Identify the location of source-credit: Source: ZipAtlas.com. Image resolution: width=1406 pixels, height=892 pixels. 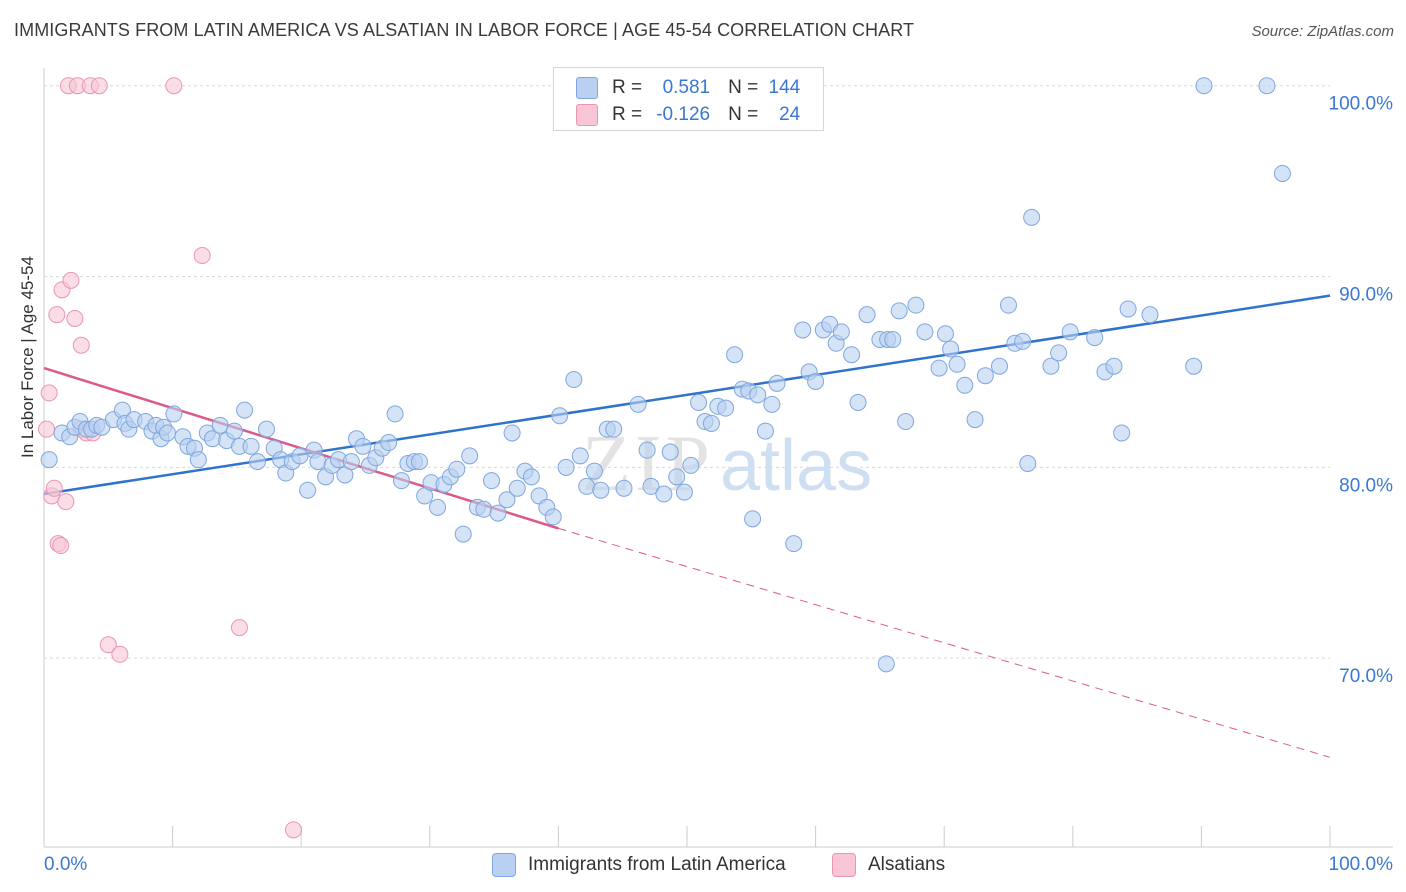
(1322, 31).